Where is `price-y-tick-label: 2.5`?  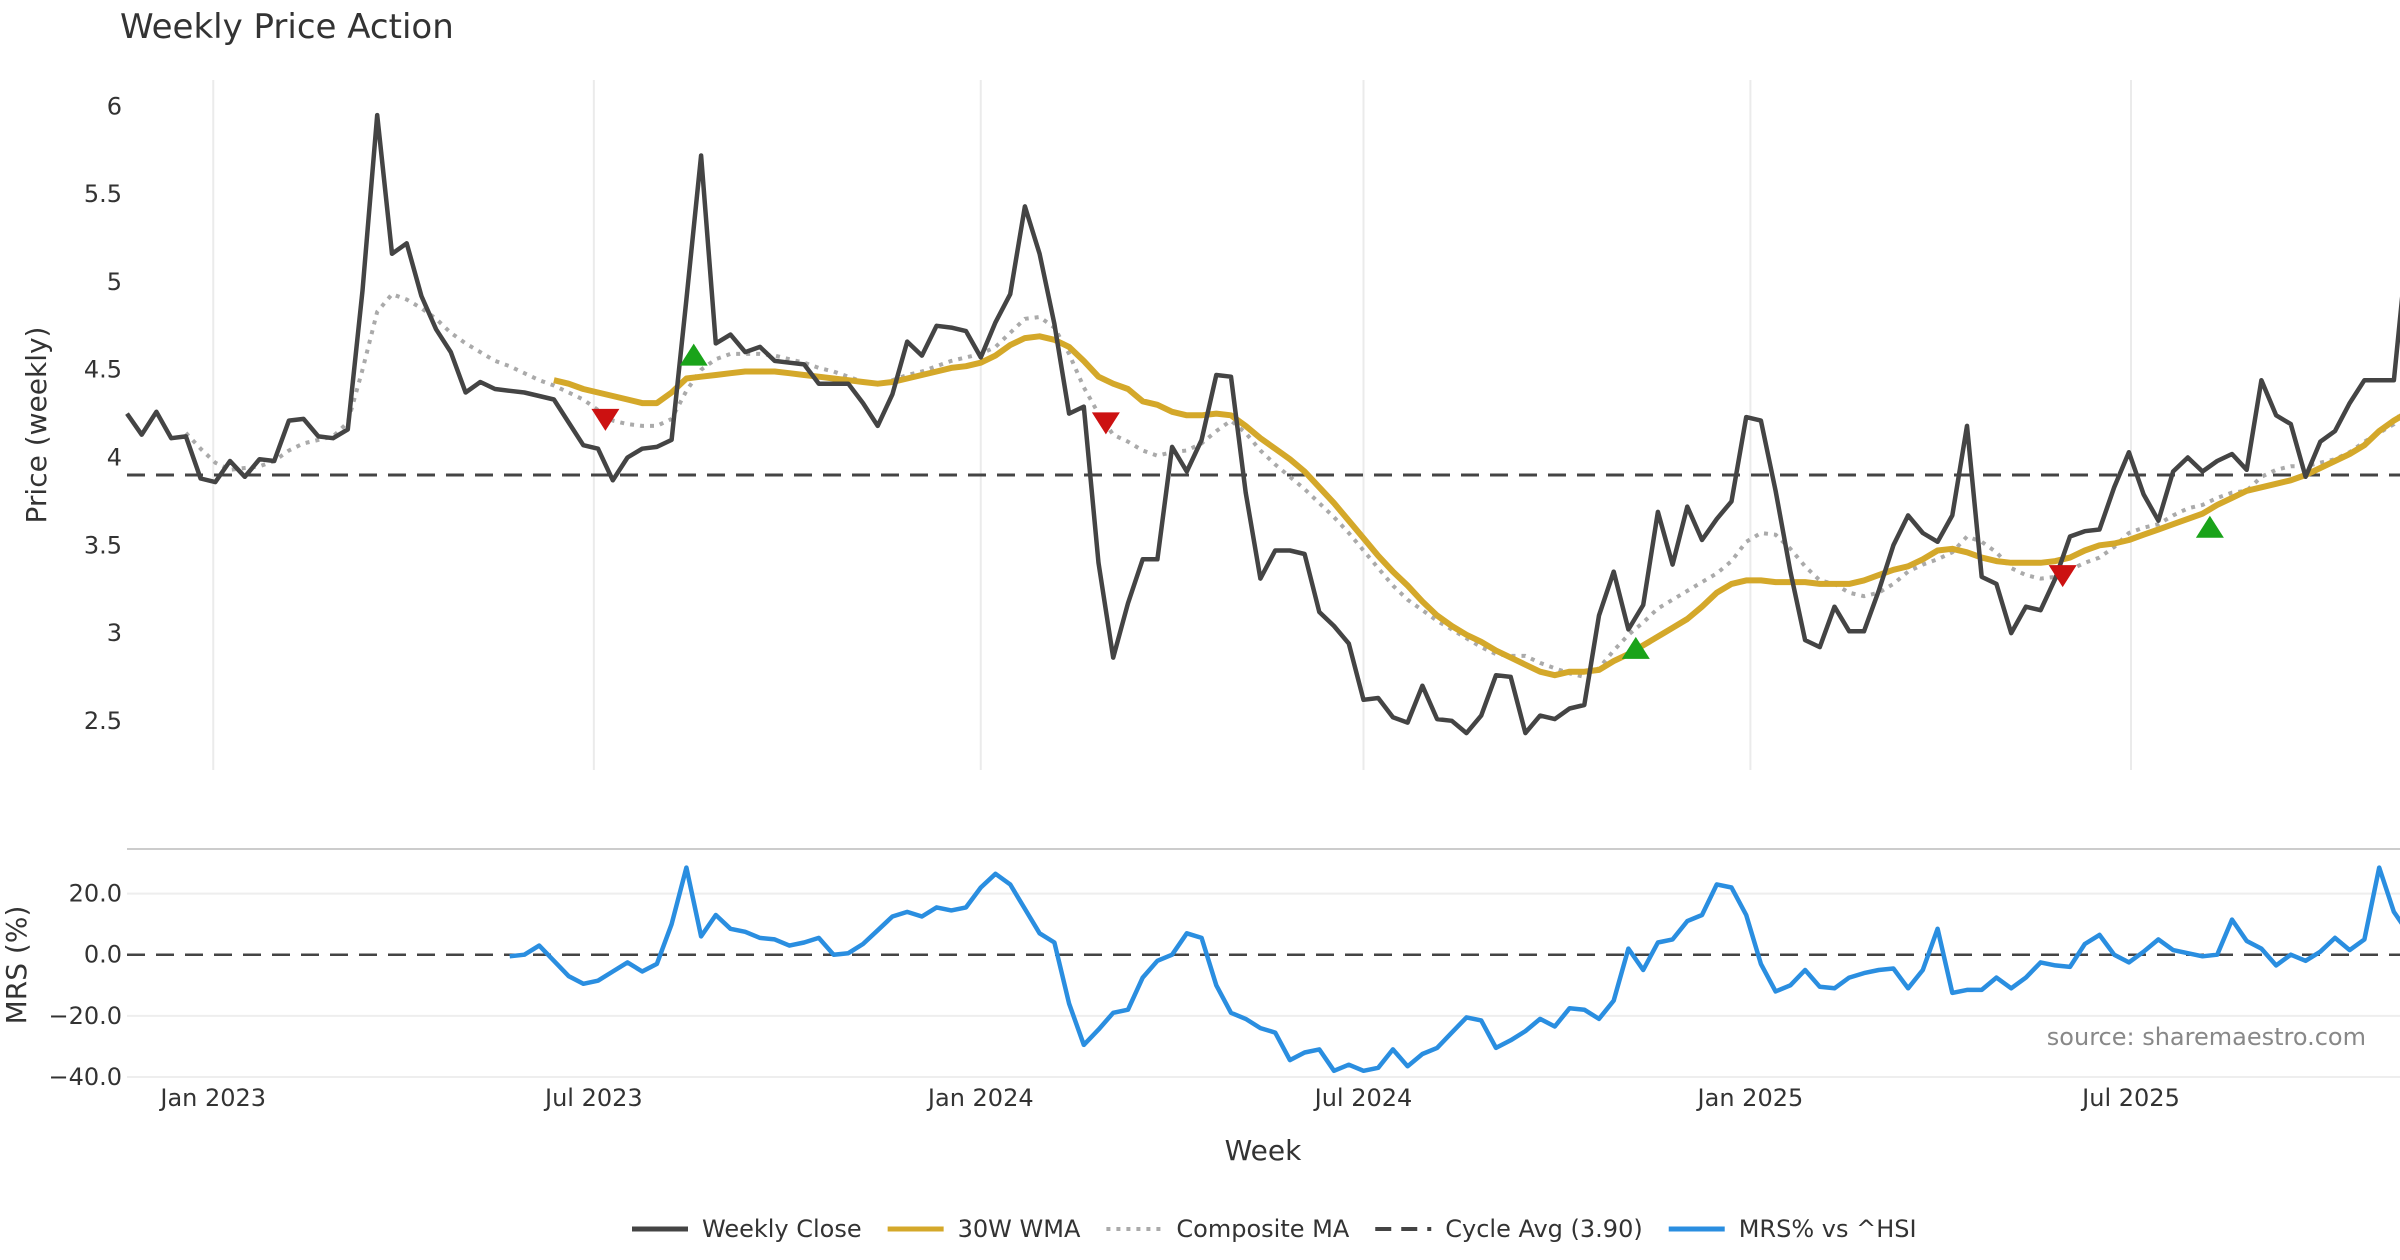 price-y-tick-label: 2.5 is located at coordinates (103, 721).